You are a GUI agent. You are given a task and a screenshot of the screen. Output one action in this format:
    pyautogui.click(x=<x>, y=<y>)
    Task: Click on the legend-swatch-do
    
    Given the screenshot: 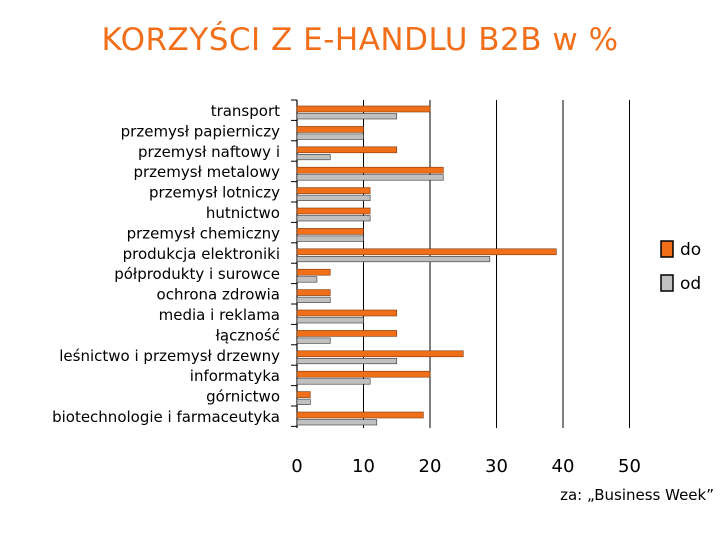 What is the action you would take?
    pyautogui.click(x=667, y=249)
    